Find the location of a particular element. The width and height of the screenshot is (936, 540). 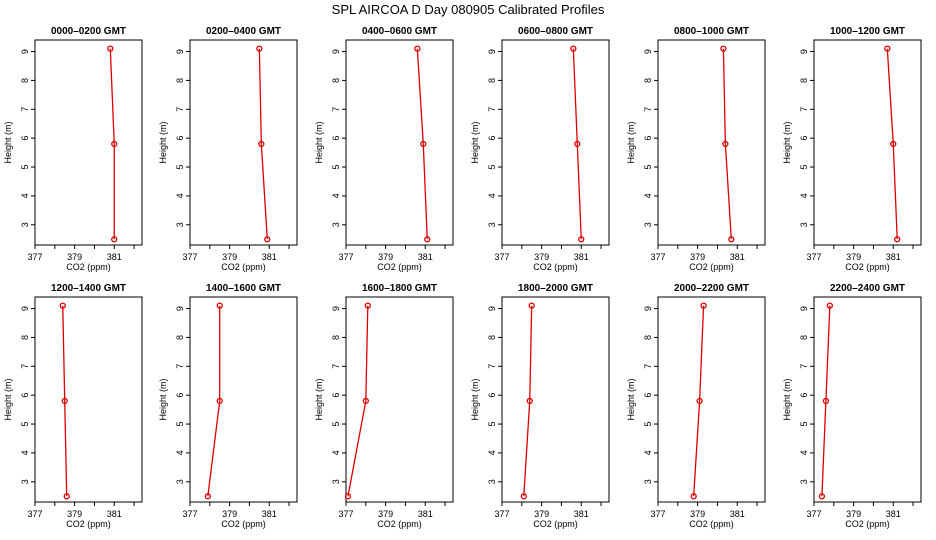

panel-title: 2000–2200 GMT is located at coordinates (711, 288).